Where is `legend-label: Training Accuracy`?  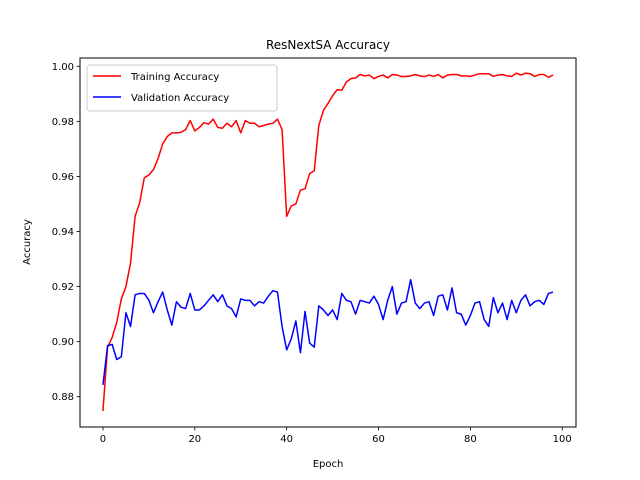
legend-label: Training Accuracy is located at coordinates (174, 77).